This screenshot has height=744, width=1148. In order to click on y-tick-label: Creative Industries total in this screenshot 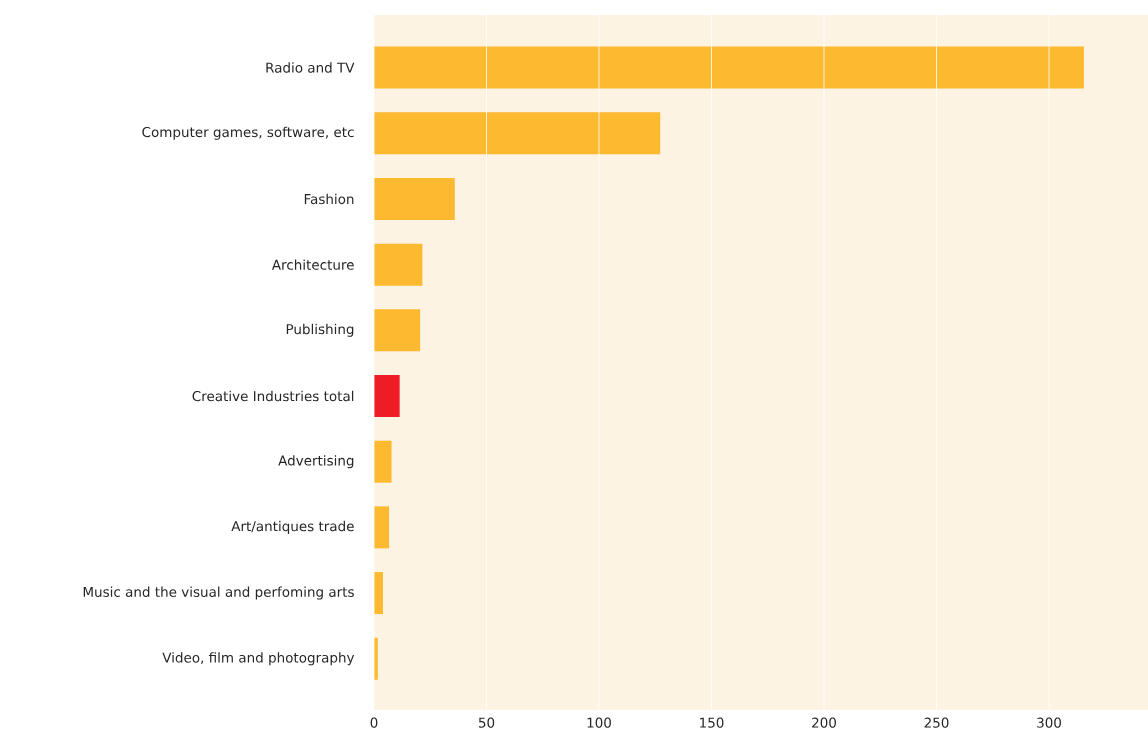, I will do `click(273, 396)`.